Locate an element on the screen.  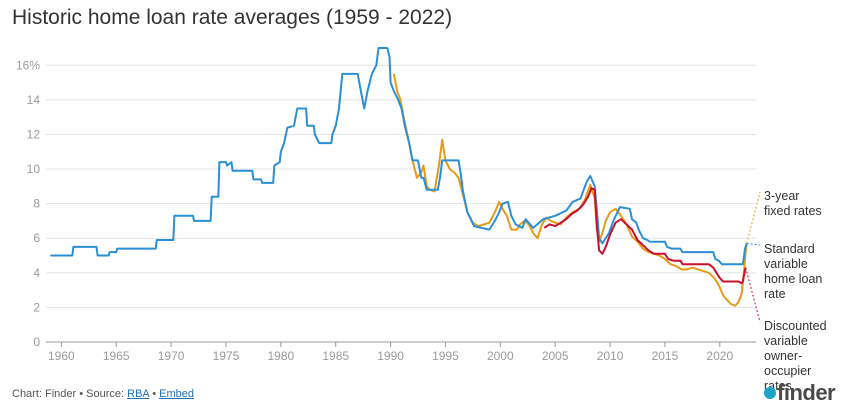
embed-link: Embed is located at coordinates (176, 394).